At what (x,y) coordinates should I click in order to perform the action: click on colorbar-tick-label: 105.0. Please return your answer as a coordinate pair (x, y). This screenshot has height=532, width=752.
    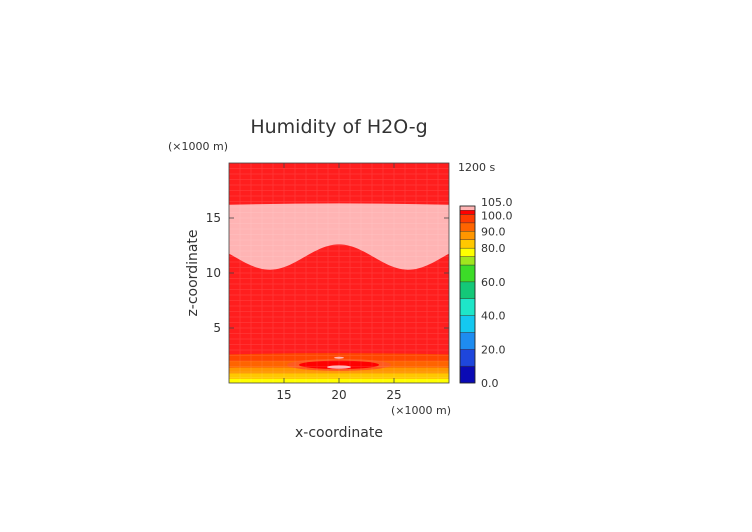
    Looking at the image, I should click on (497, 202).